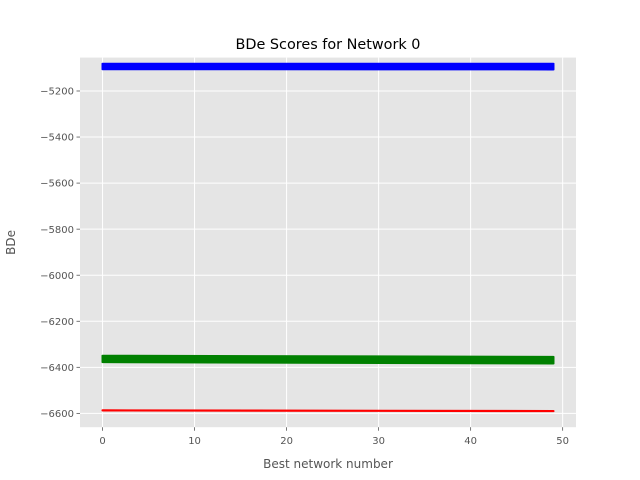 This screenshot has width=640, height=480. What do you see at coordinates (57, 138) in the screenshot?
I see `y-tick-label: −5400` at bounding box center [57, 138].